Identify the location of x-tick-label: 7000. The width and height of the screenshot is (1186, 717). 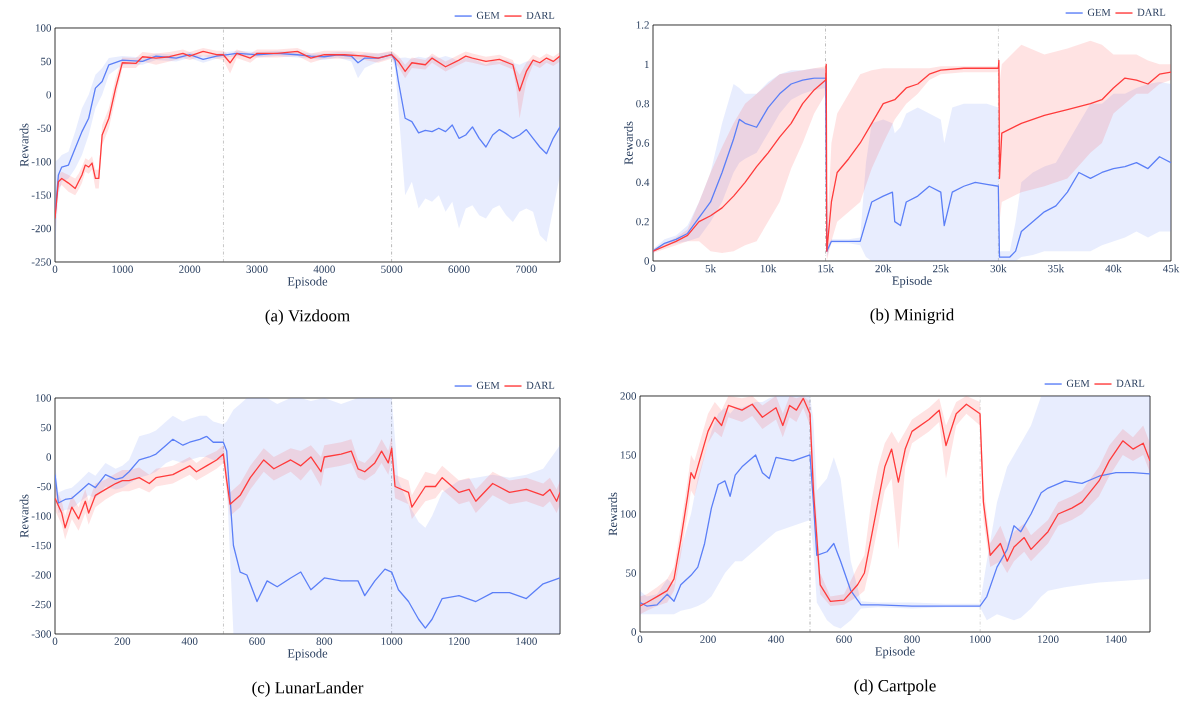
(526, 269).